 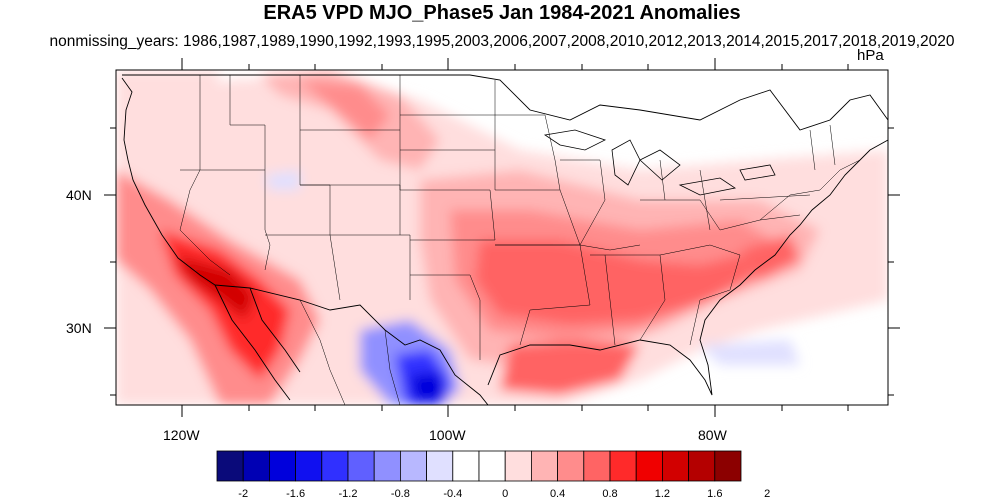 I want to click on units-label: hPa, so click(x=870, y=55).